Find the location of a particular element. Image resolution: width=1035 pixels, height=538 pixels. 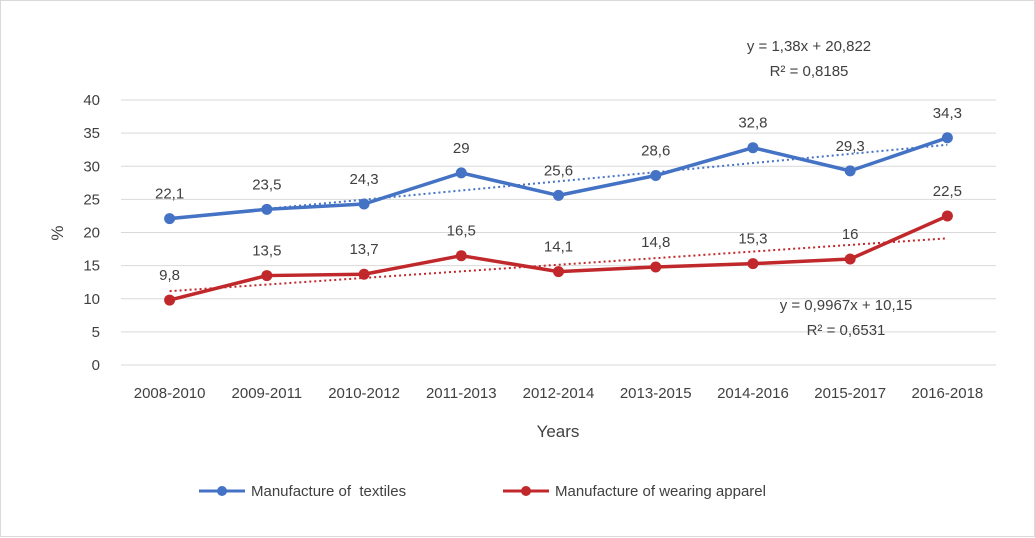

data-label-textiles: 34,3 is located at coordinates (947, 113).